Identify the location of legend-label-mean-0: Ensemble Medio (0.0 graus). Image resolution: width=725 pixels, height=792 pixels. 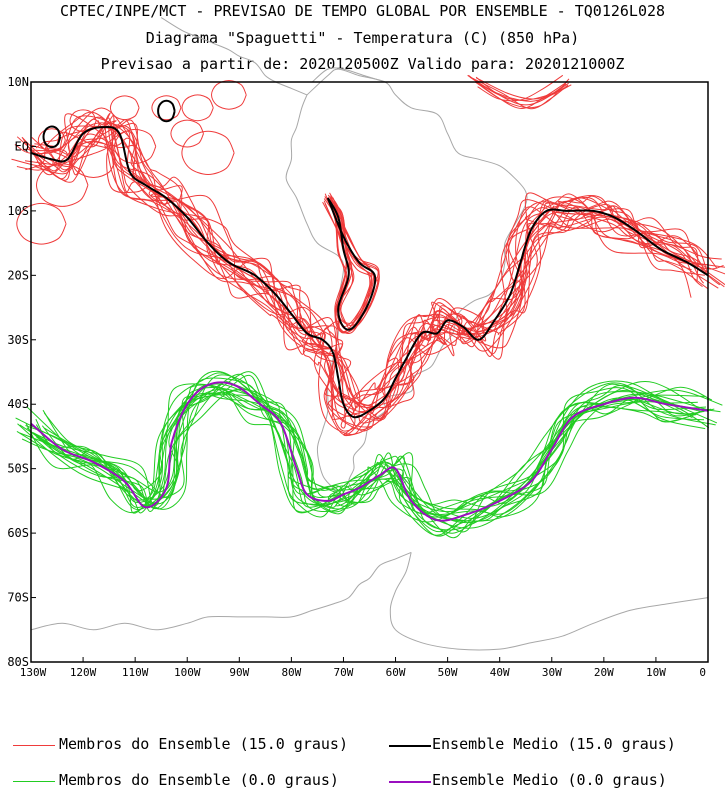
(549, 780).